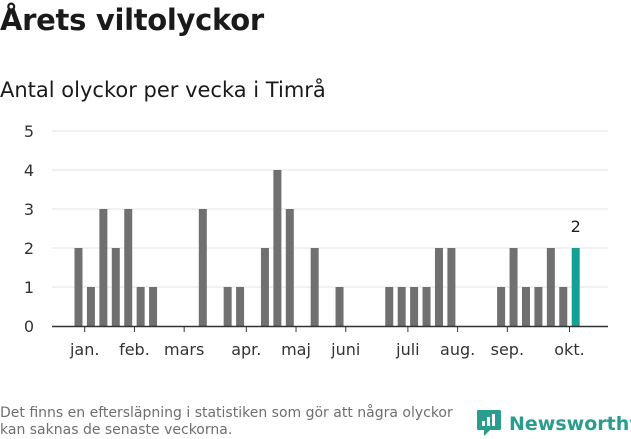  Describe the element at coordinates (29, 248) in the screenshot. I see `y-tick-label: 2` at that location.